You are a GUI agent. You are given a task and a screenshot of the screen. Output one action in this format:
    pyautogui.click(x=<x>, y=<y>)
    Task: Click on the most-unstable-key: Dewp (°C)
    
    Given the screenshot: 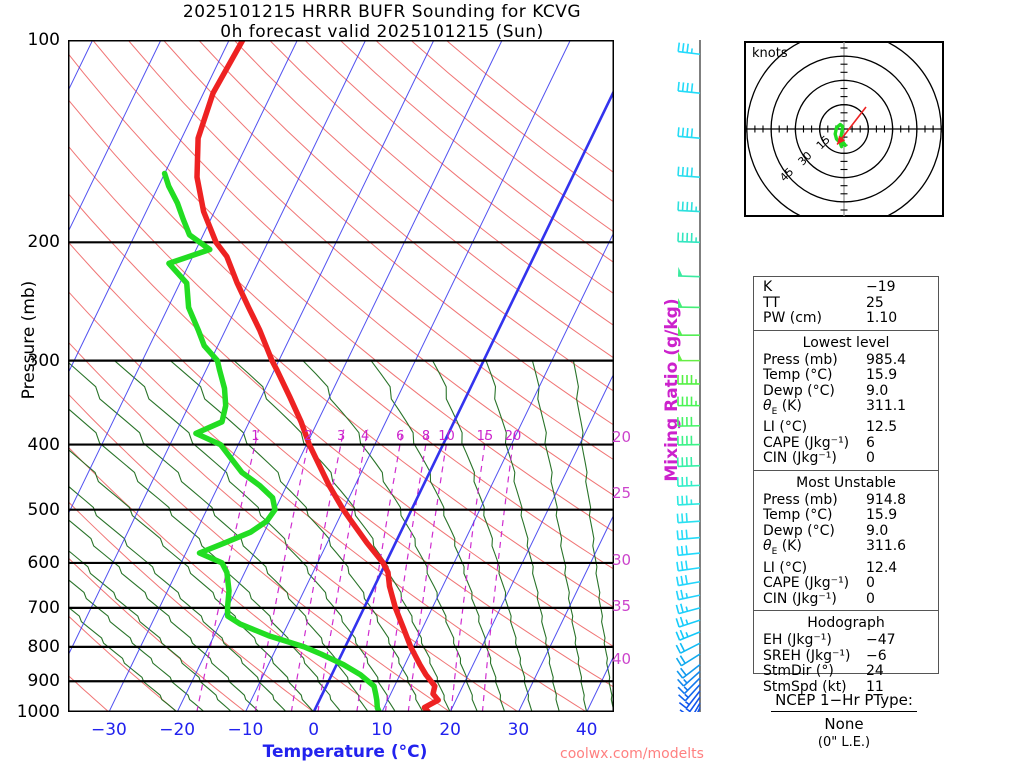 What is the action you would take?
    pyautogui.click(x=799, y=530)
    